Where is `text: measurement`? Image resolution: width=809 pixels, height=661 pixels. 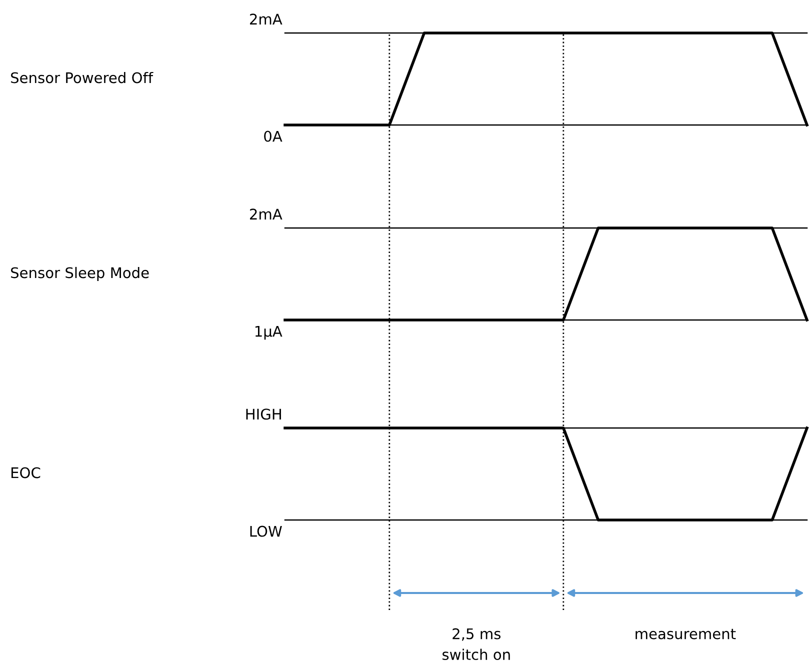
text: measurement is located at coordinates (686, 634).